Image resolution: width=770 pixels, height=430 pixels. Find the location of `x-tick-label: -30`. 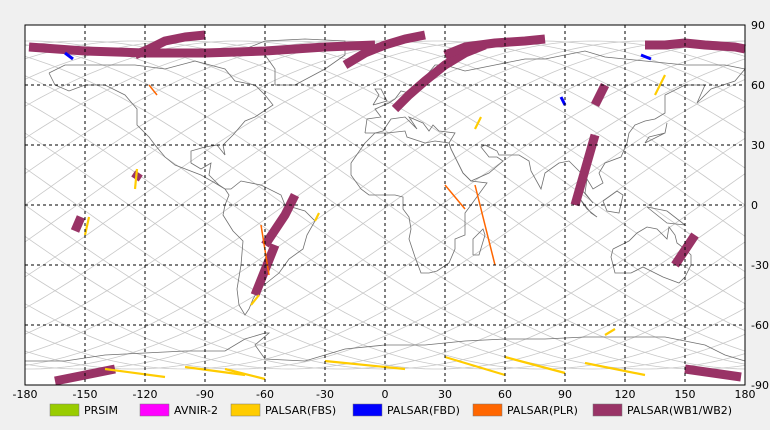

x-tick-label: -30 is located at coordinates (325, 394).